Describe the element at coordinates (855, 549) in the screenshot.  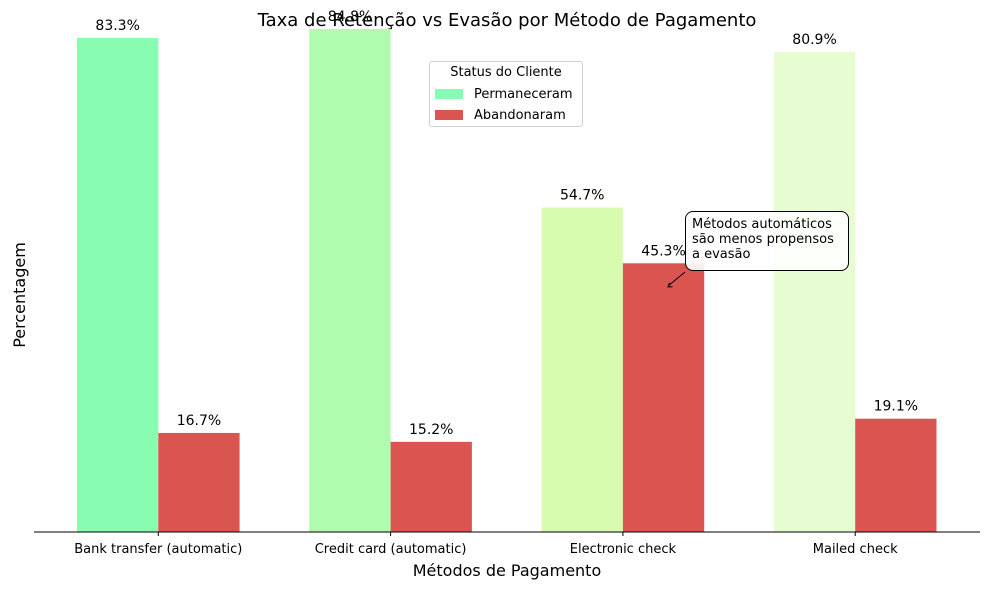
I see `x-tick-label-mailed-check: Mailed check` at that location.